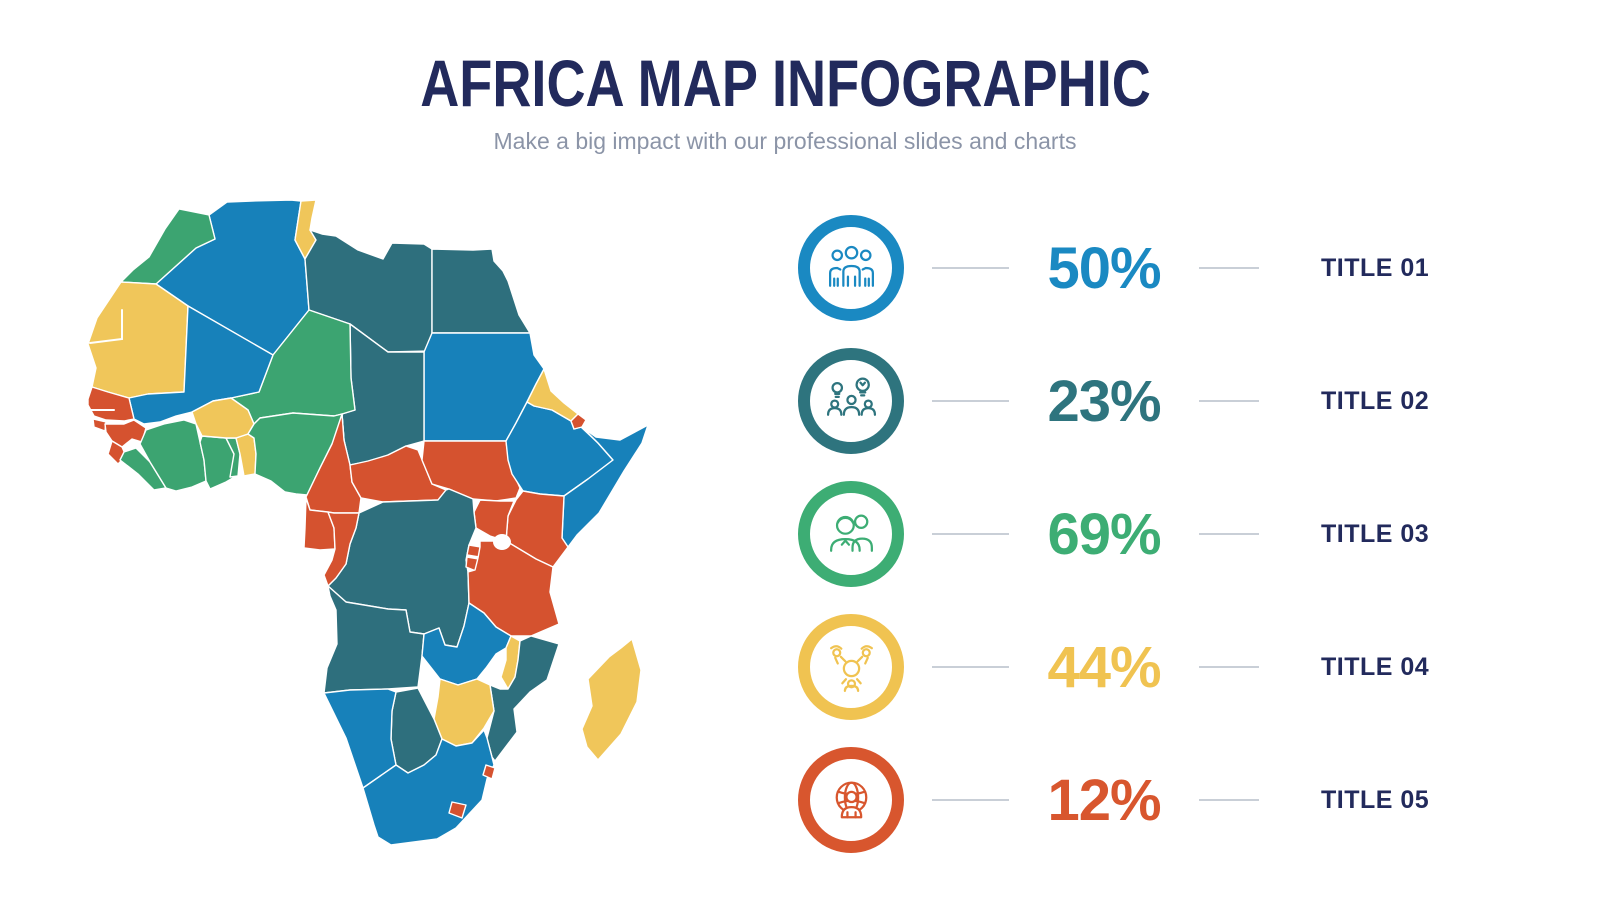 The image size is (1600, 900). Describe the element at coordinates (1375, 400) in the screenshot. I see `stat-title: TITLE 02` at that location.